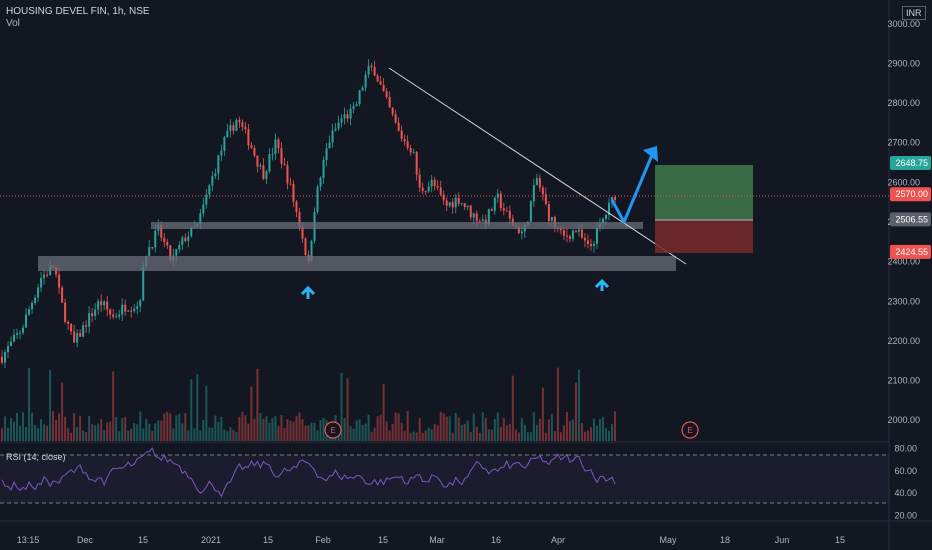 The height and width of the screenshot is (550, 932). What do you see at coordinates (704, 192) in the screenshot?
I see `target-zone` at bounding box center [704, 192].